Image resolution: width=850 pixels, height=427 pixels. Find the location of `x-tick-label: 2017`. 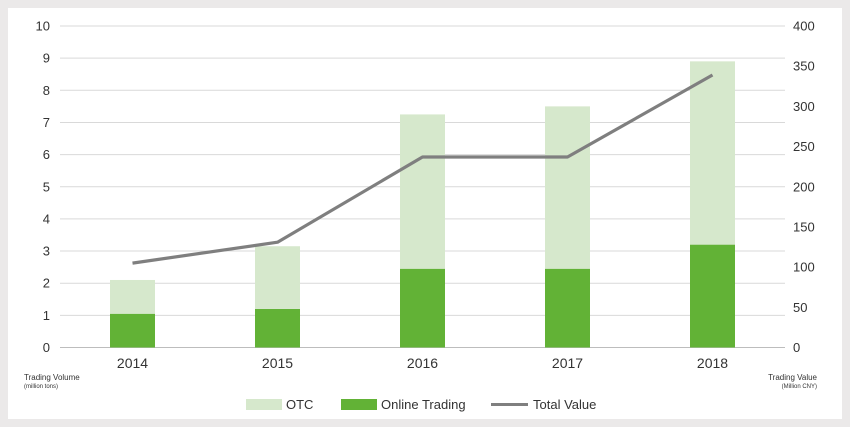

x-tick-label: 2017 is located at coordinates (567, 363).